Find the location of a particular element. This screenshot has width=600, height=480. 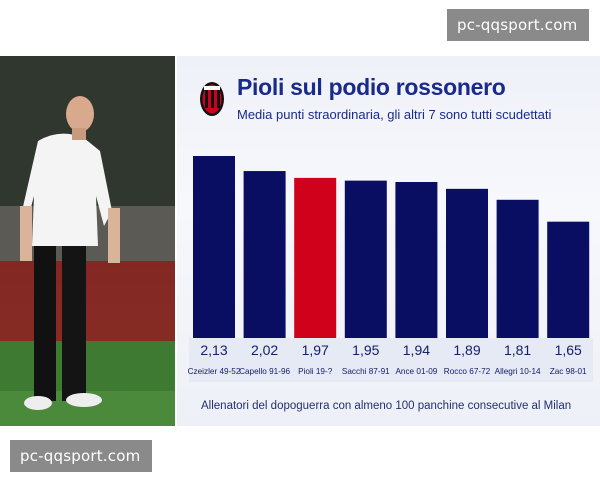

ac-milan-logo is located at coordinates (212, 99).